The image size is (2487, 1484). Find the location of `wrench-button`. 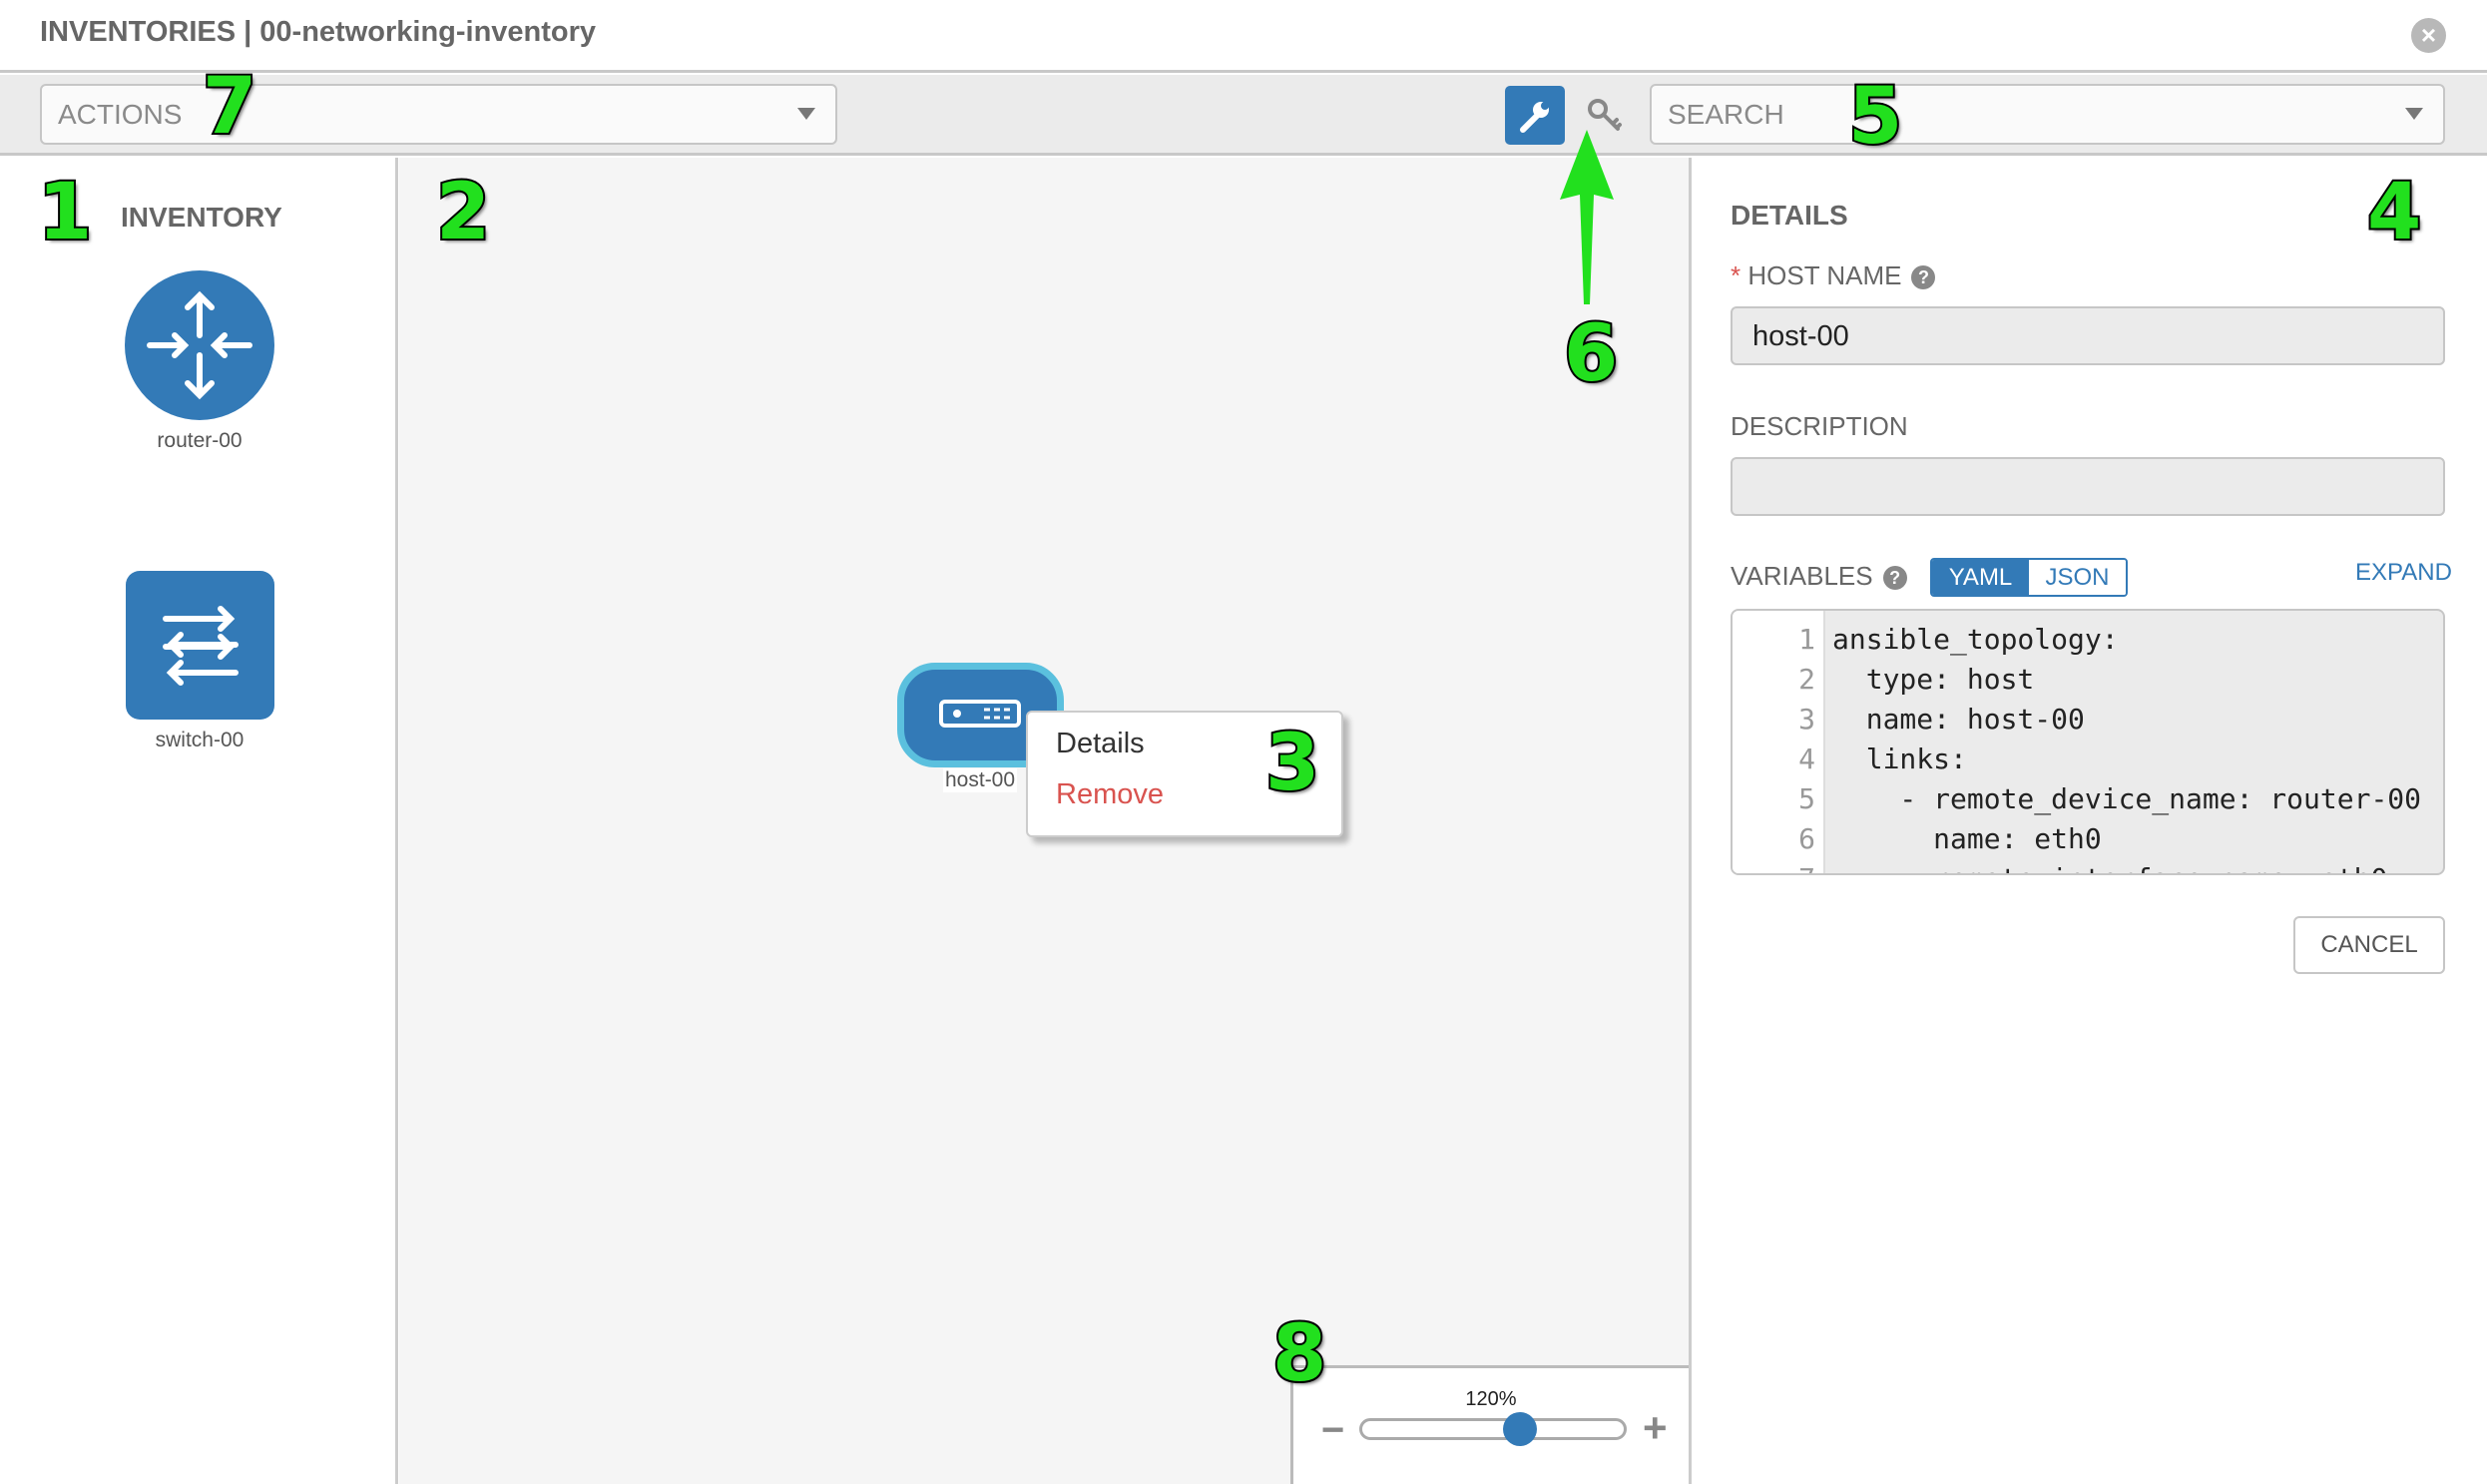

wrench-button is located at coordinates (1535, 115).